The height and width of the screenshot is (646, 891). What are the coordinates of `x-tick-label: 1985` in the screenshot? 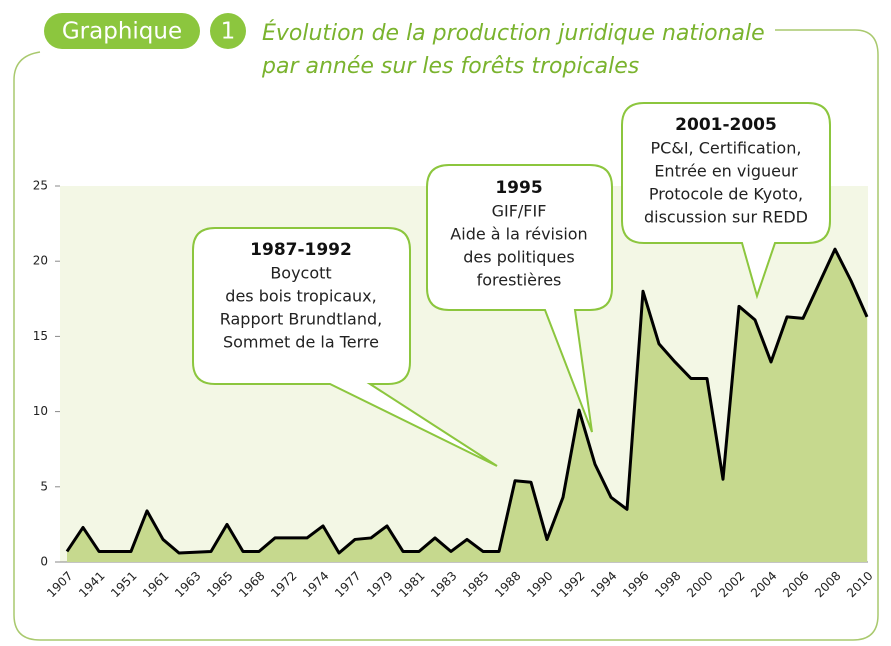 It's located at (475, 584).